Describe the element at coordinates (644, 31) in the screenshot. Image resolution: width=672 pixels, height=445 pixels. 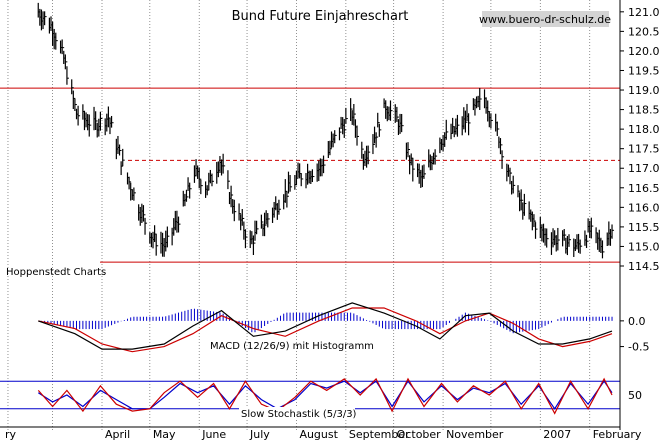
I see `price-tick-label: 120.5` at that location.